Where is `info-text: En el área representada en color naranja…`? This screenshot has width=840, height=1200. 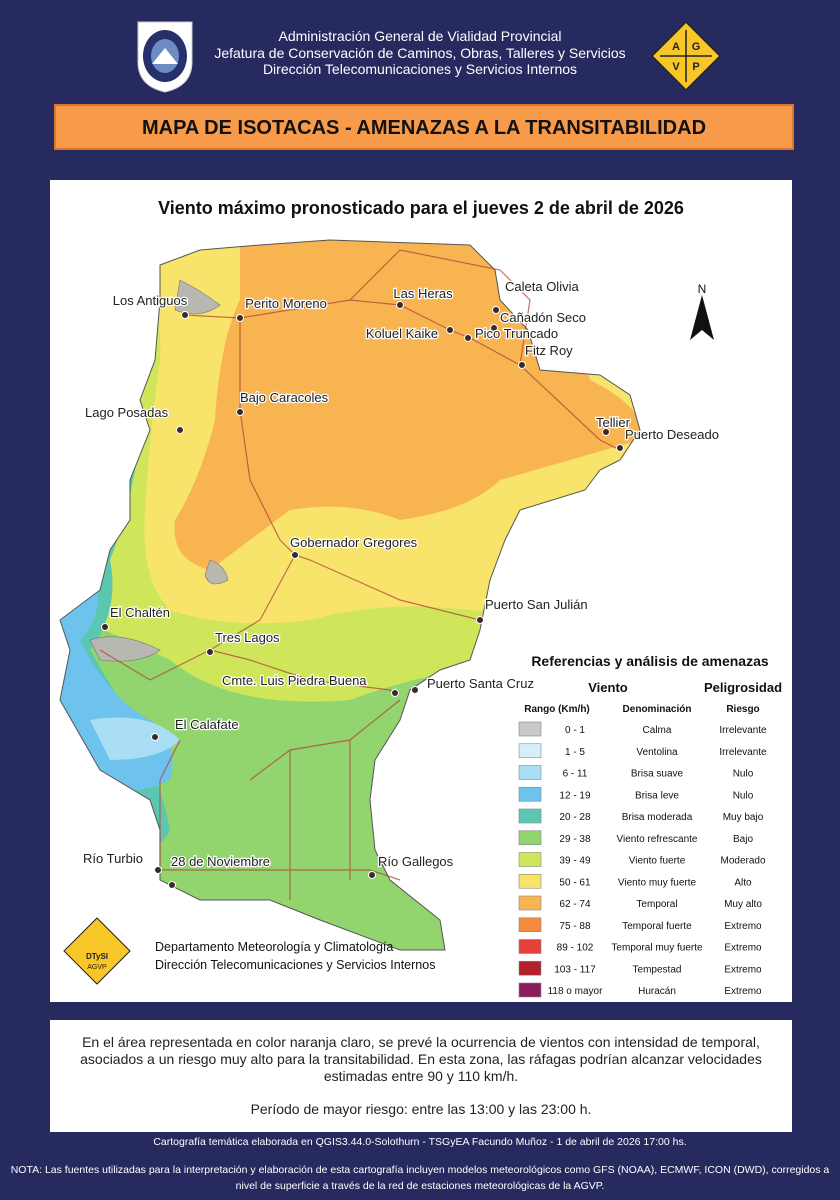
info-text: En el área representada en color naranja… is located at coordinates (421, 1059).